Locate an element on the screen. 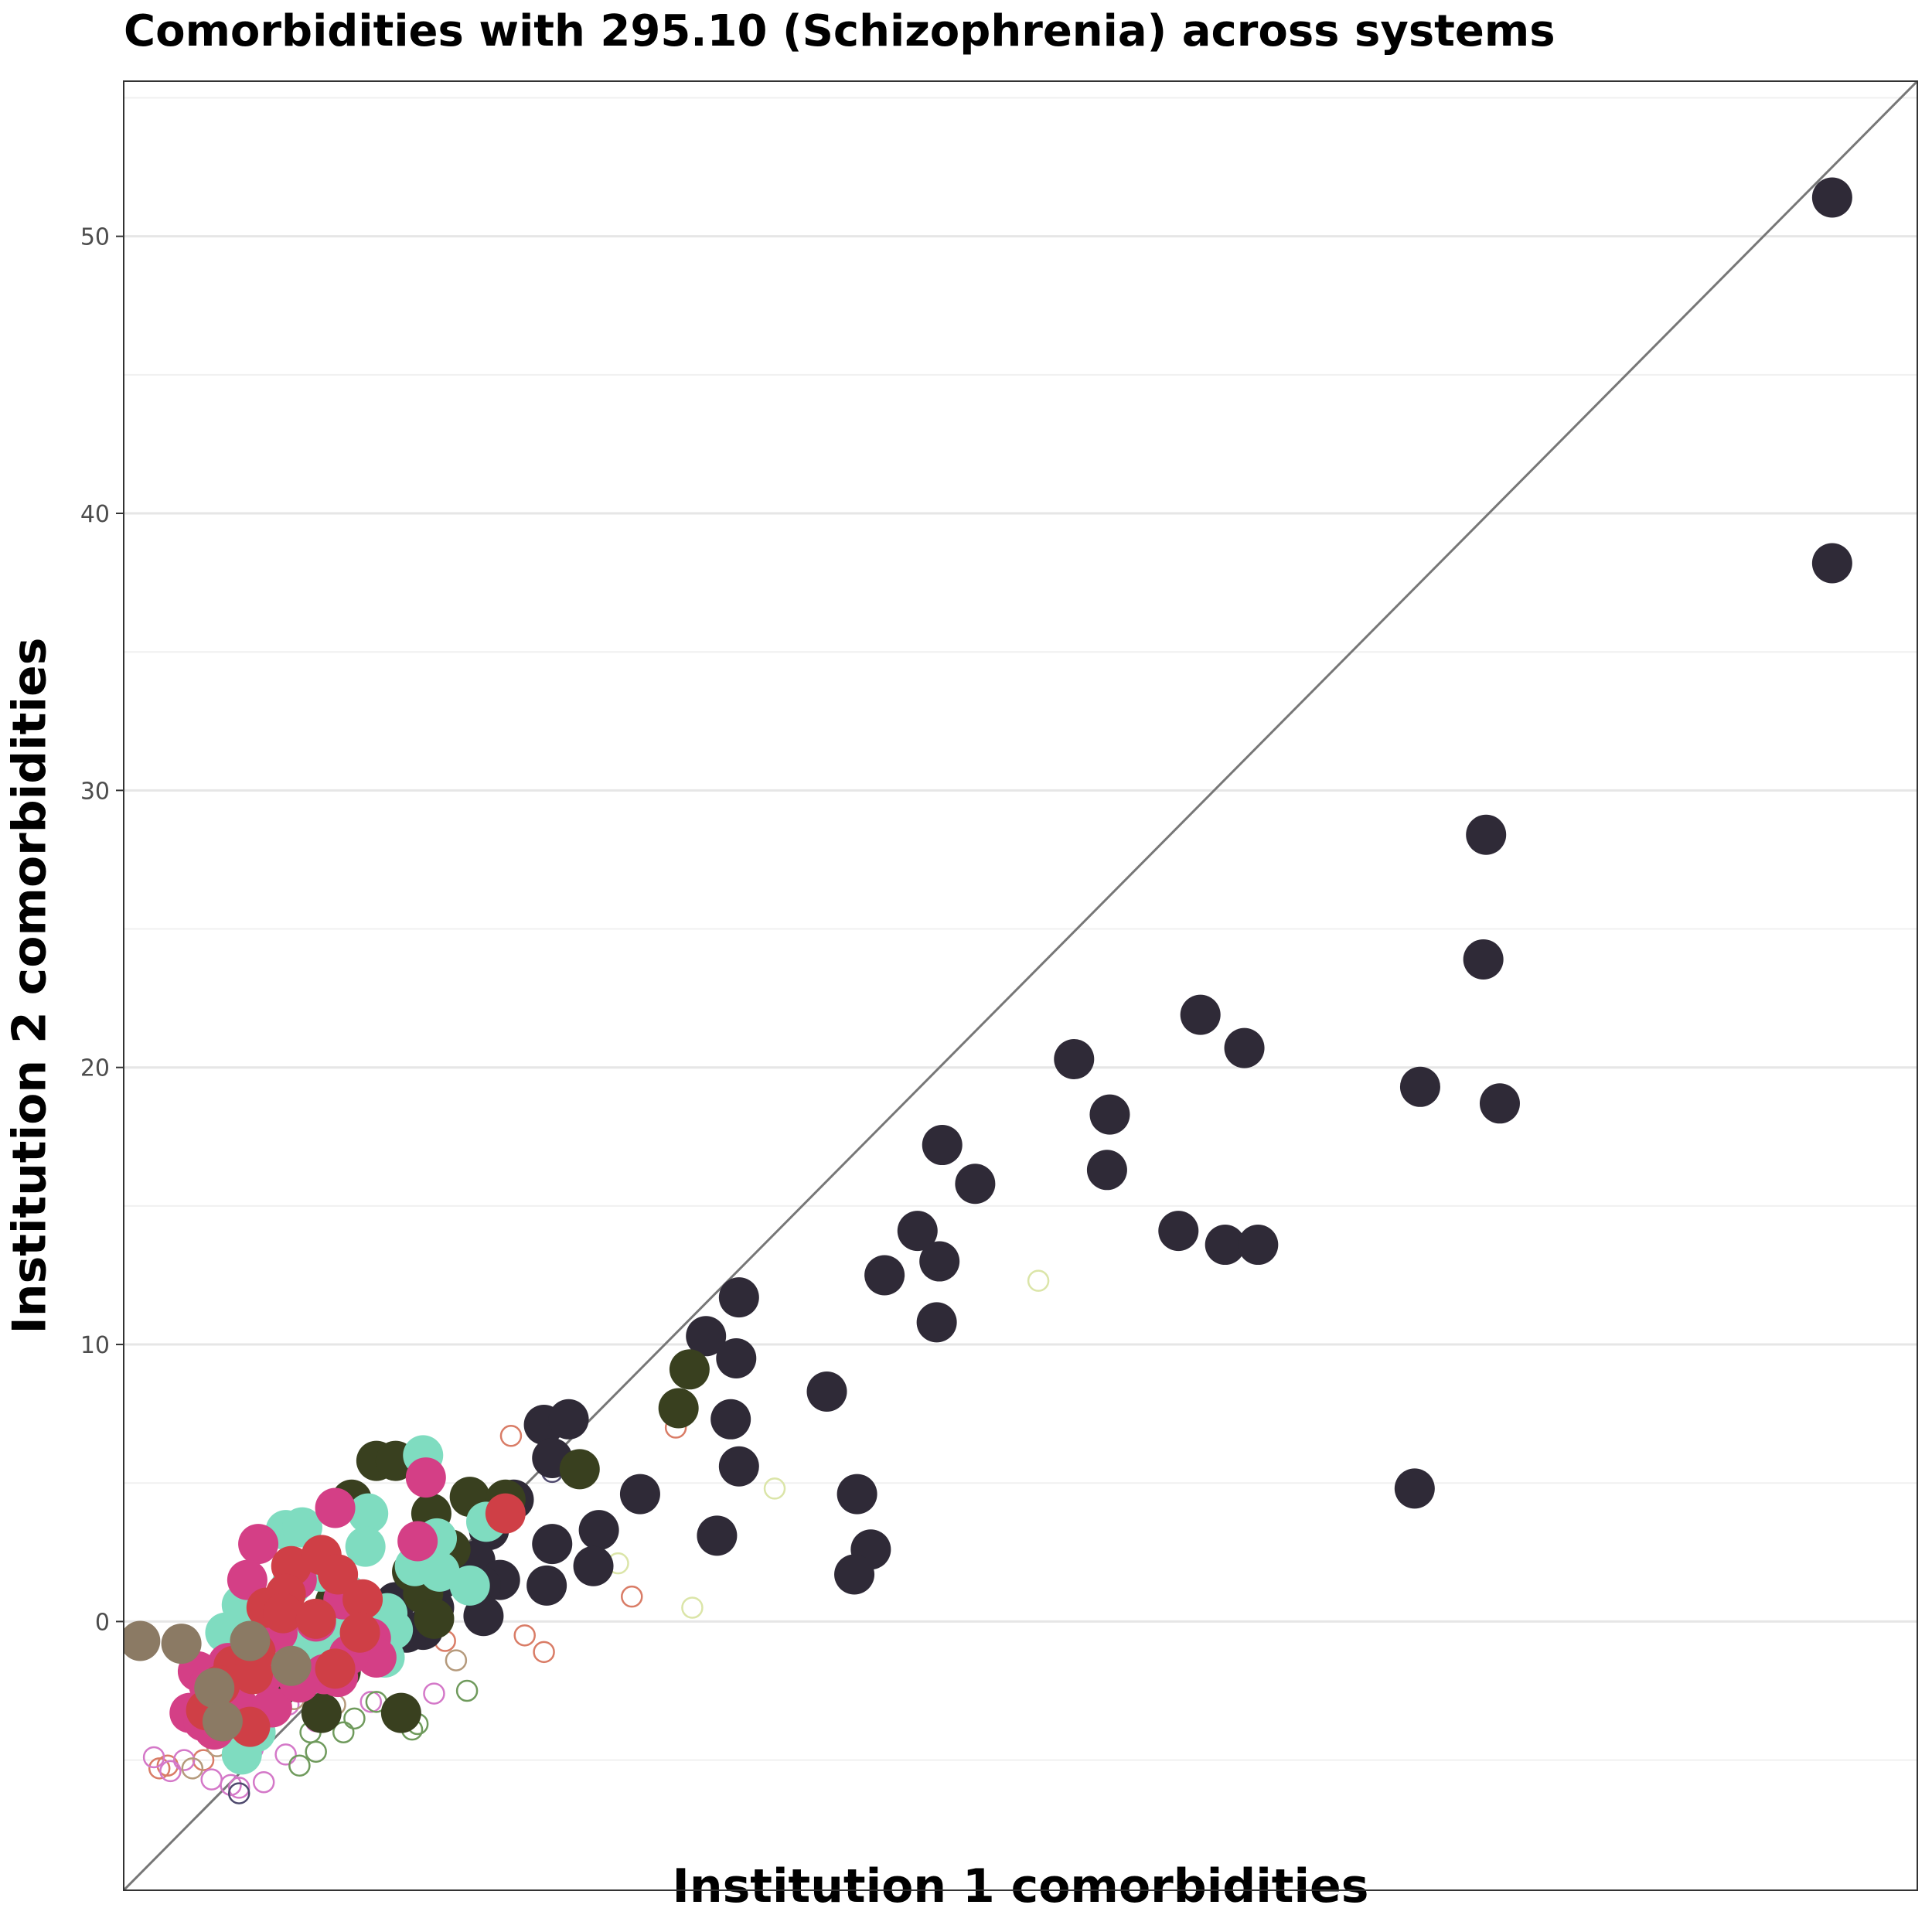 This screenshot has width=1932, height=1932. y-tick-label: 40 is located at coordinates (95, 514).